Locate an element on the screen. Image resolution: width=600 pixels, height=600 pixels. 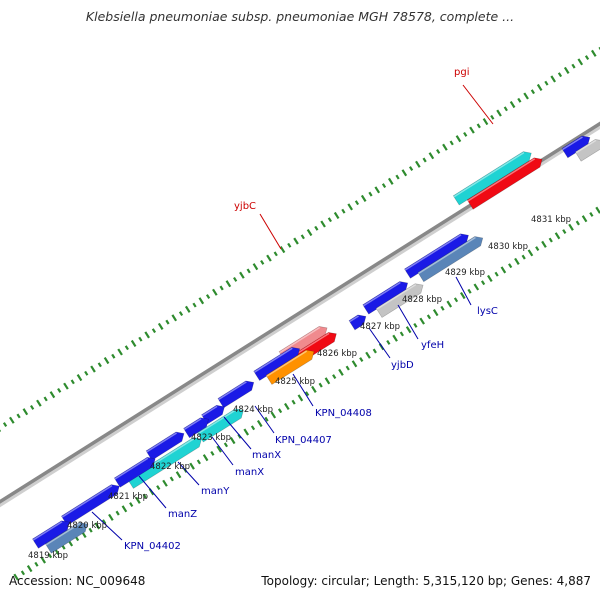
gene-label: yjbC is located at coordinates (245, 206).